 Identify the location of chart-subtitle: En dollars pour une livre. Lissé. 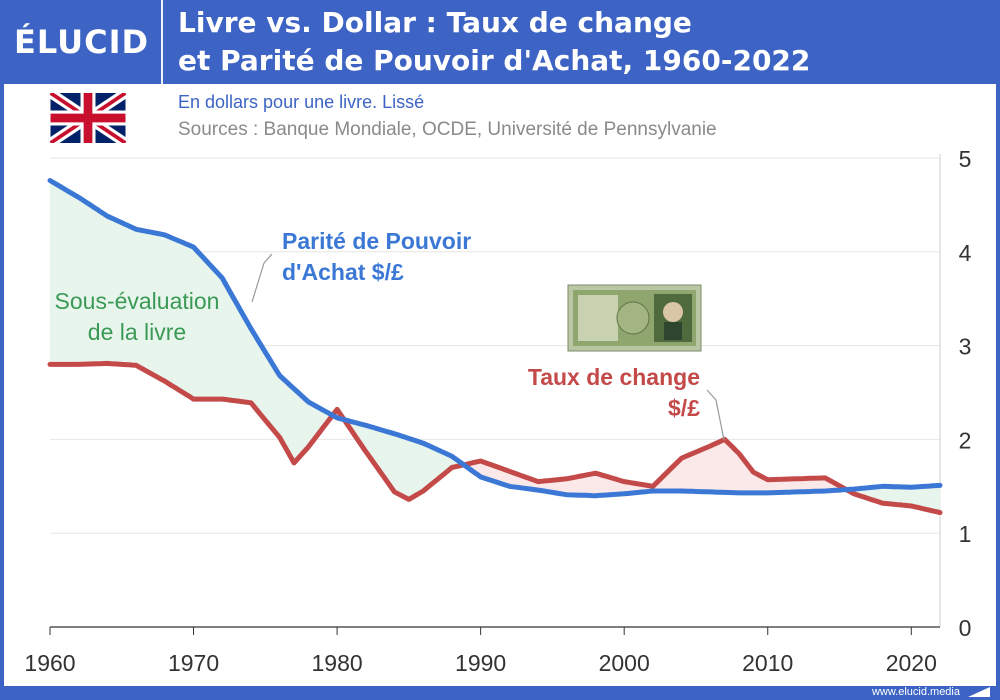
(301, 102).